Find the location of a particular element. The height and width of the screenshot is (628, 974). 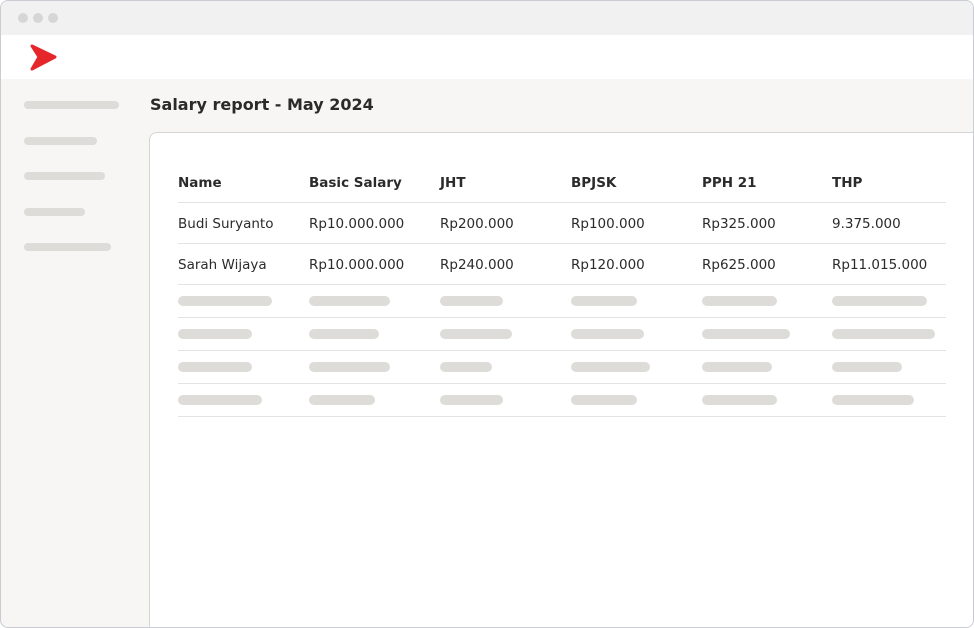

table-cell: Rp325.000 is located at coordinates (739, 224).